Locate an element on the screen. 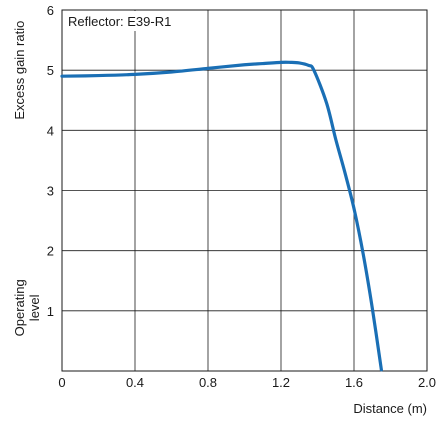  operating-level-annotation-line1: Operating is located at coordinates (19, 307).